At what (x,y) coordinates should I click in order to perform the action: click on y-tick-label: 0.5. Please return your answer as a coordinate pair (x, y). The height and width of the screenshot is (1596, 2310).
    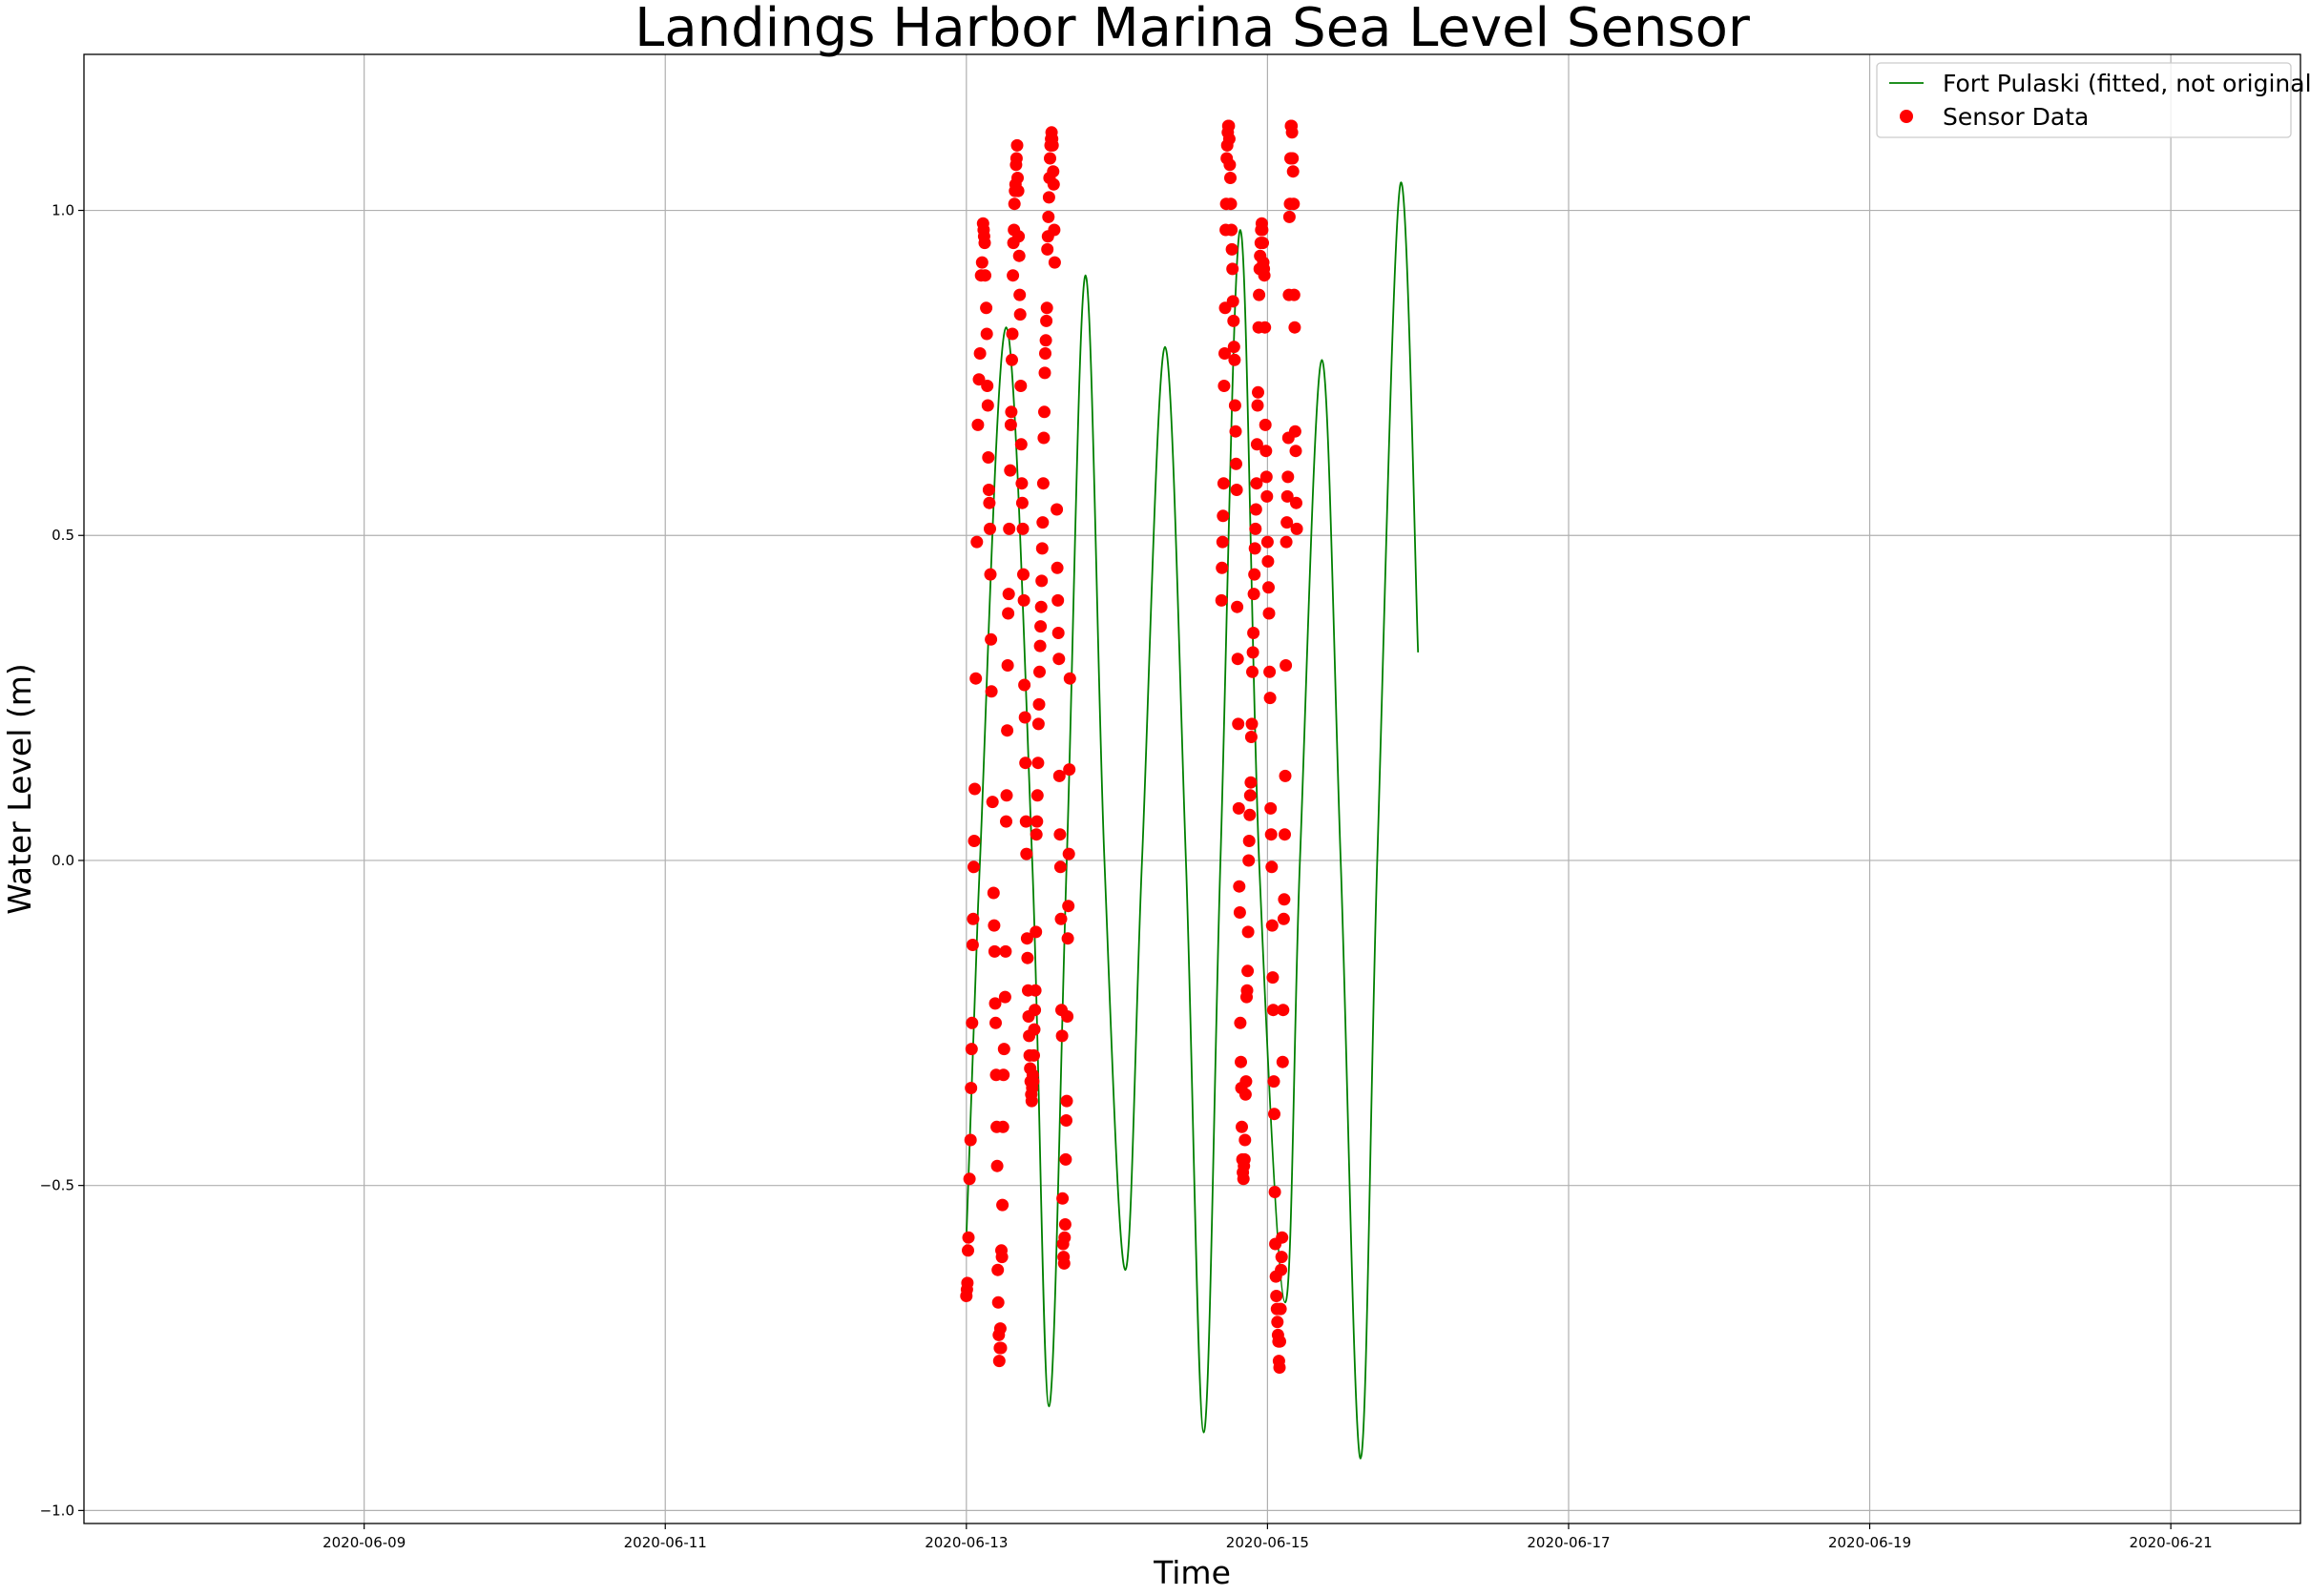
    Looking at the image, I should click on (63, 535).